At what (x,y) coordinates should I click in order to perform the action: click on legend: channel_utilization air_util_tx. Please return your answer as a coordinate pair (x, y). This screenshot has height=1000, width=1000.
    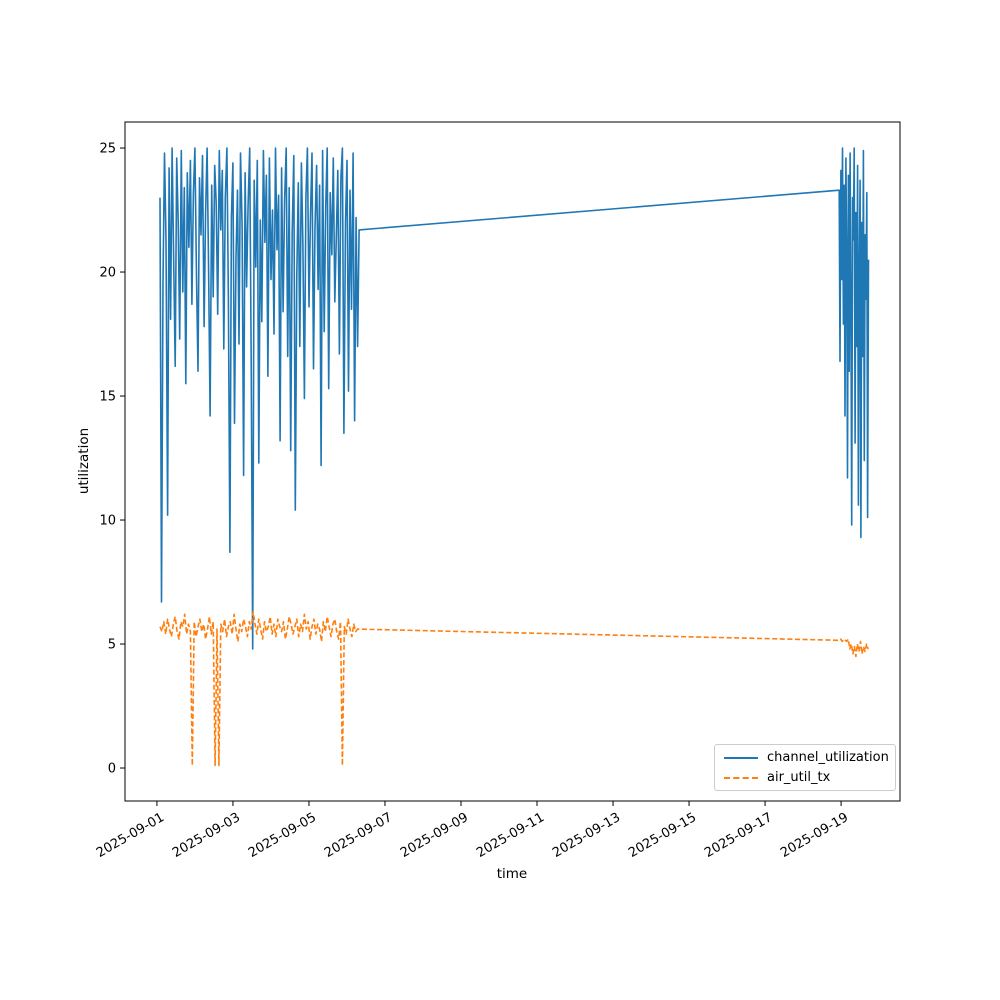
    Looking at the image, I should click on (805, 767).